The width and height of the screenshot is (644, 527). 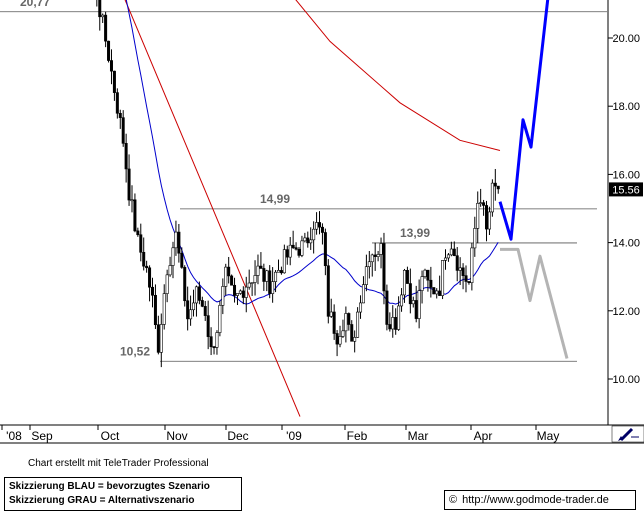 I want to click on y-tick-label: 10.00, so click(x=626, y=380).